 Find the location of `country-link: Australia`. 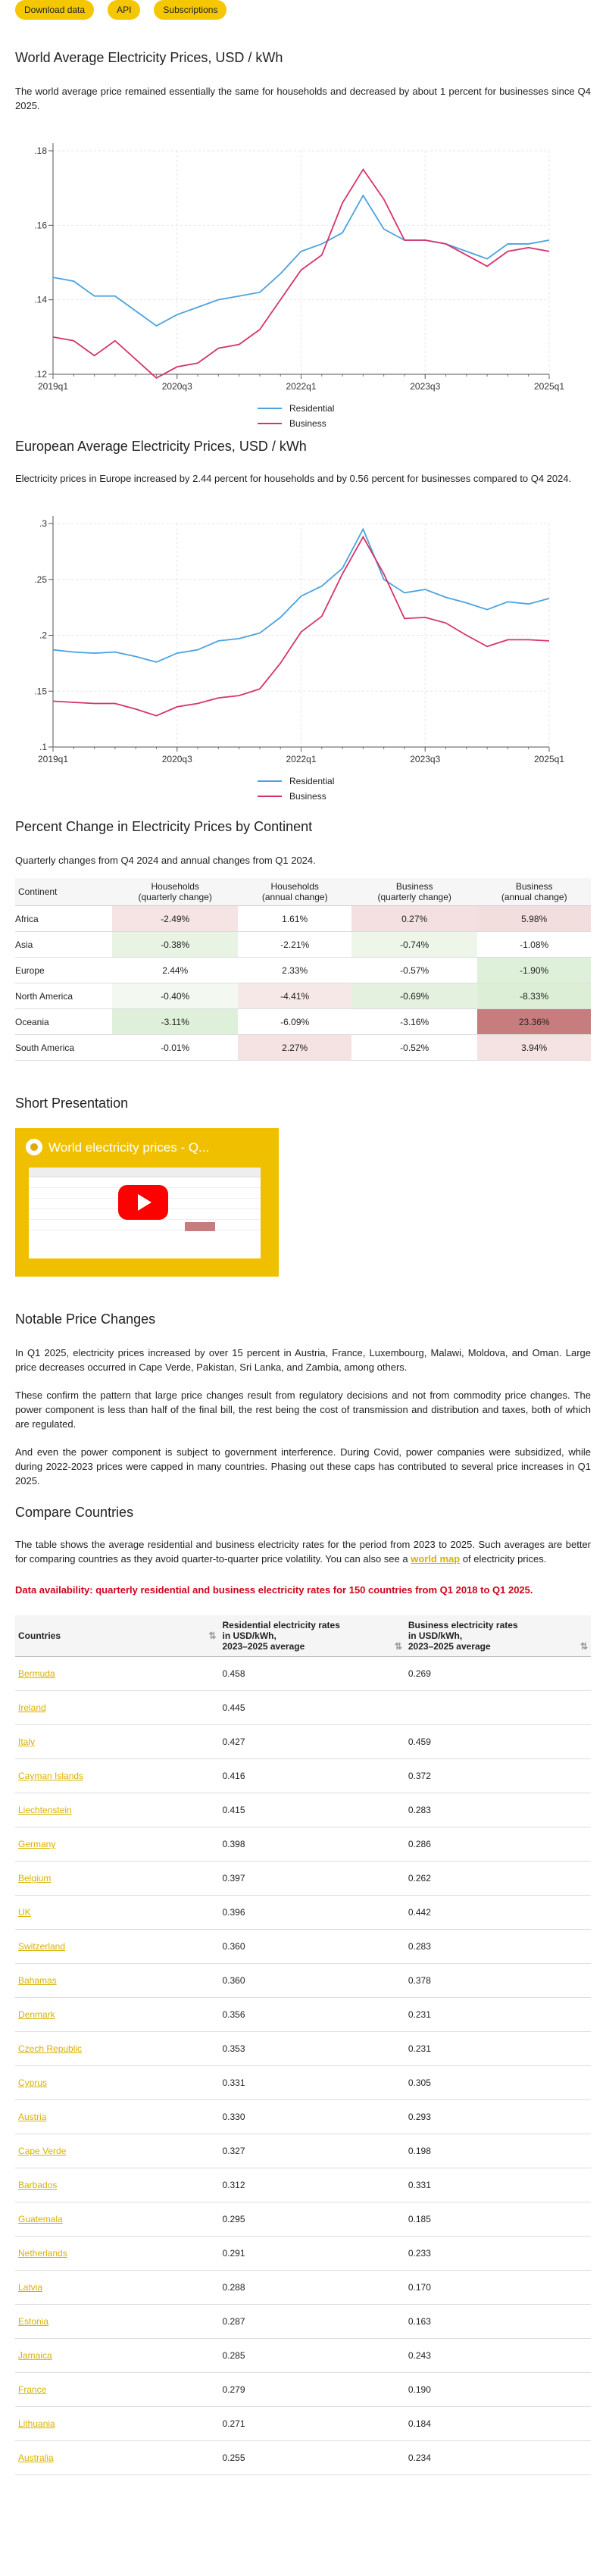

country-link: Australia is located at coordinates (36, 2458).